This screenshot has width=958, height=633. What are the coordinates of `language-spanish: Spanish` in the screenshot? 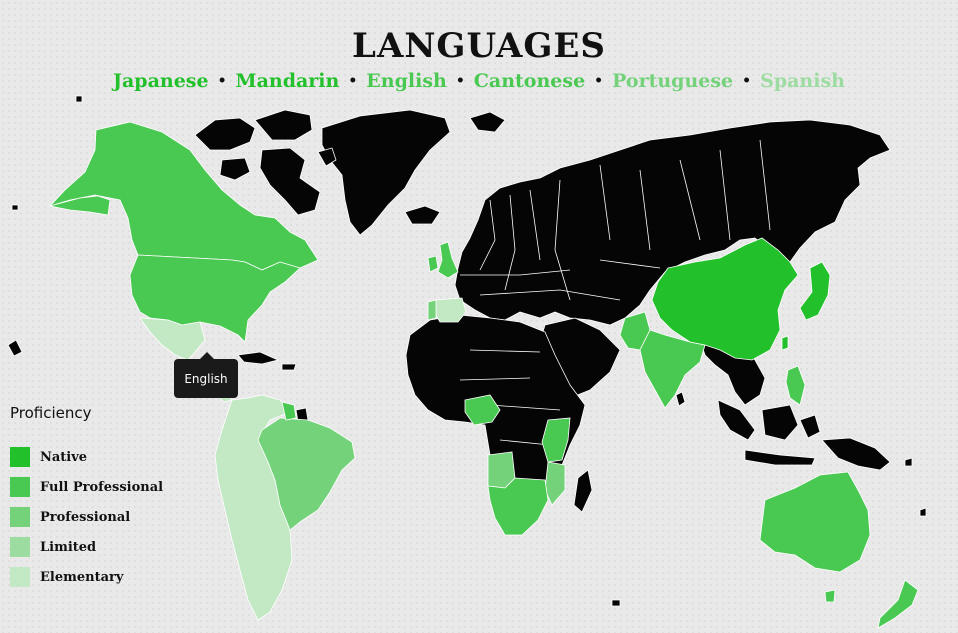 It's located at (802, 81).